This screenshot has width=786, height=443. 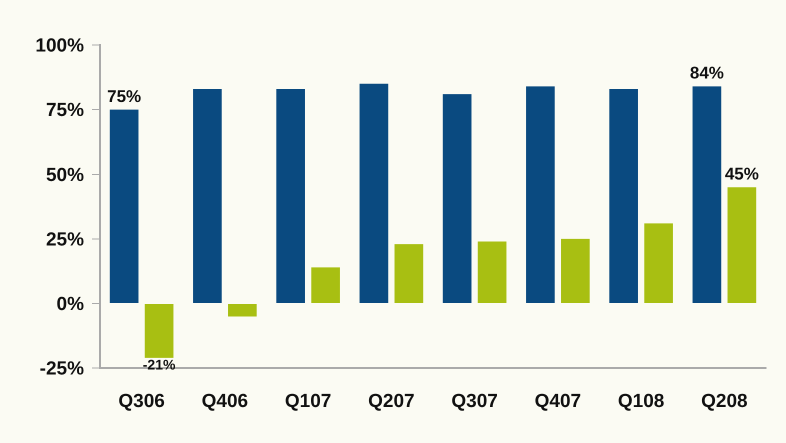 I want to click on y-tick-label: 75%, so click(x=65, y=111).